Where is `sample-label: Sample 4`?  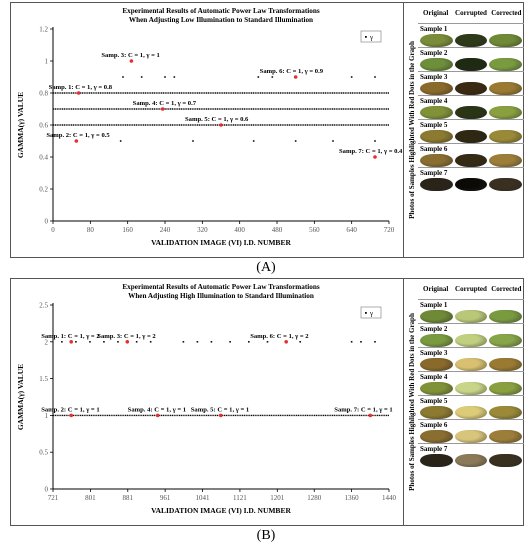
sample-label: Sample 4 is located at coordinates (434, 377).